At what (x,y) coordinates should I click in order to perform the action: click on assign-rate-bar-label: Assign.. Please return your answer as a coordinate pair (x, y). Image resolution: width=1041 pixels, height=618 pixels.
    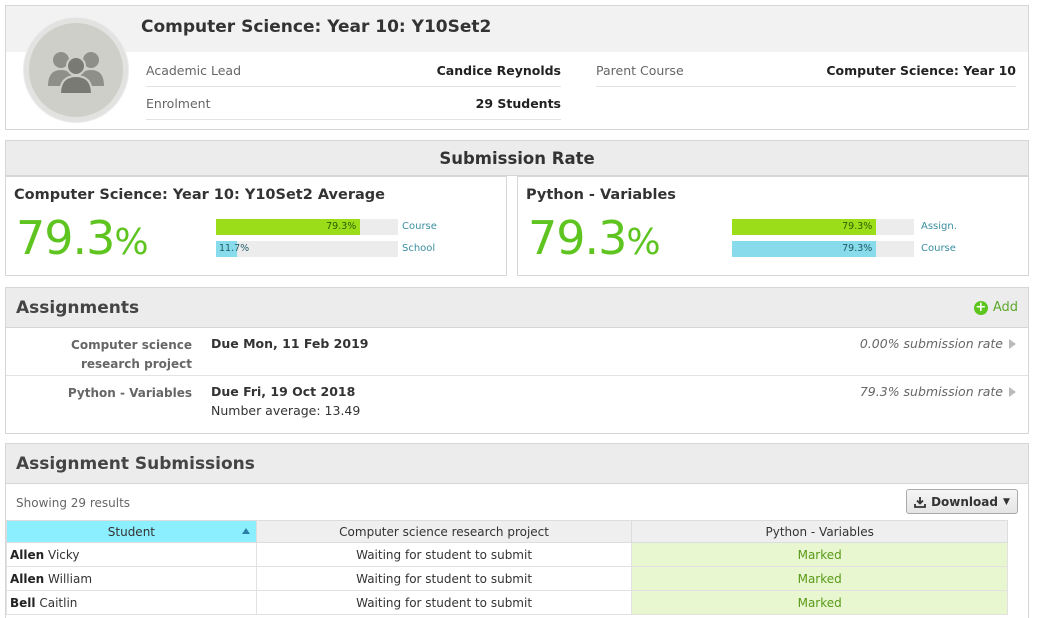
    Looking at the image, I should click on (939, 226).